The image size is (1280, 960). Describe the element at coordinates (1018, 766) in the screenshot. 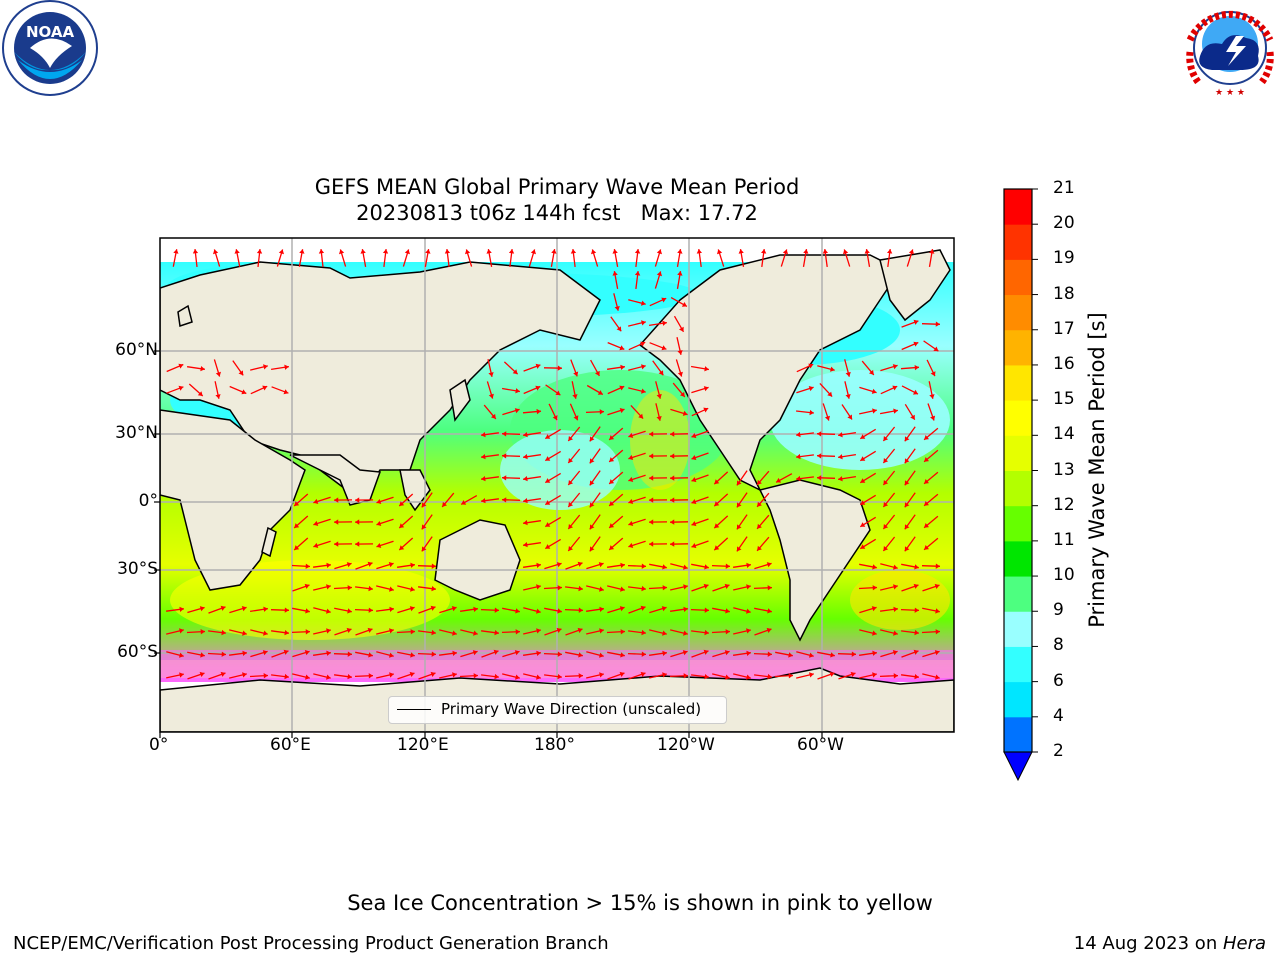

I see `colorbar-under-arrow` at that location.